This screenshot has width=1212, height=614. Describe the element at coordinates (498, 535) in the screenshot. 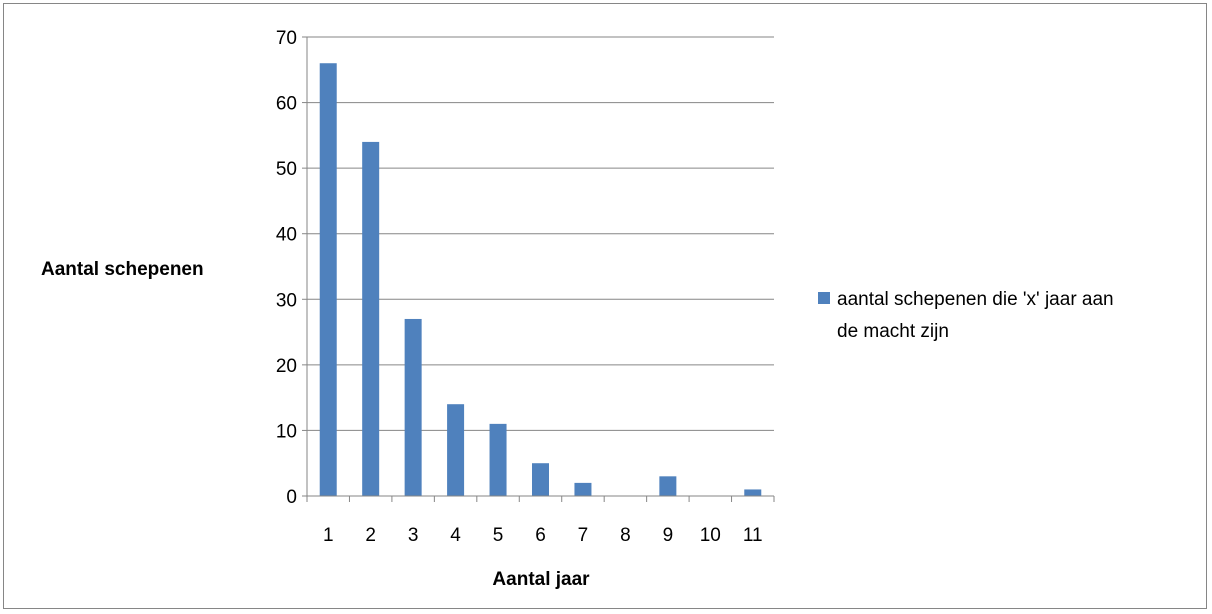

I see `x-tick-label: 5` at that location.